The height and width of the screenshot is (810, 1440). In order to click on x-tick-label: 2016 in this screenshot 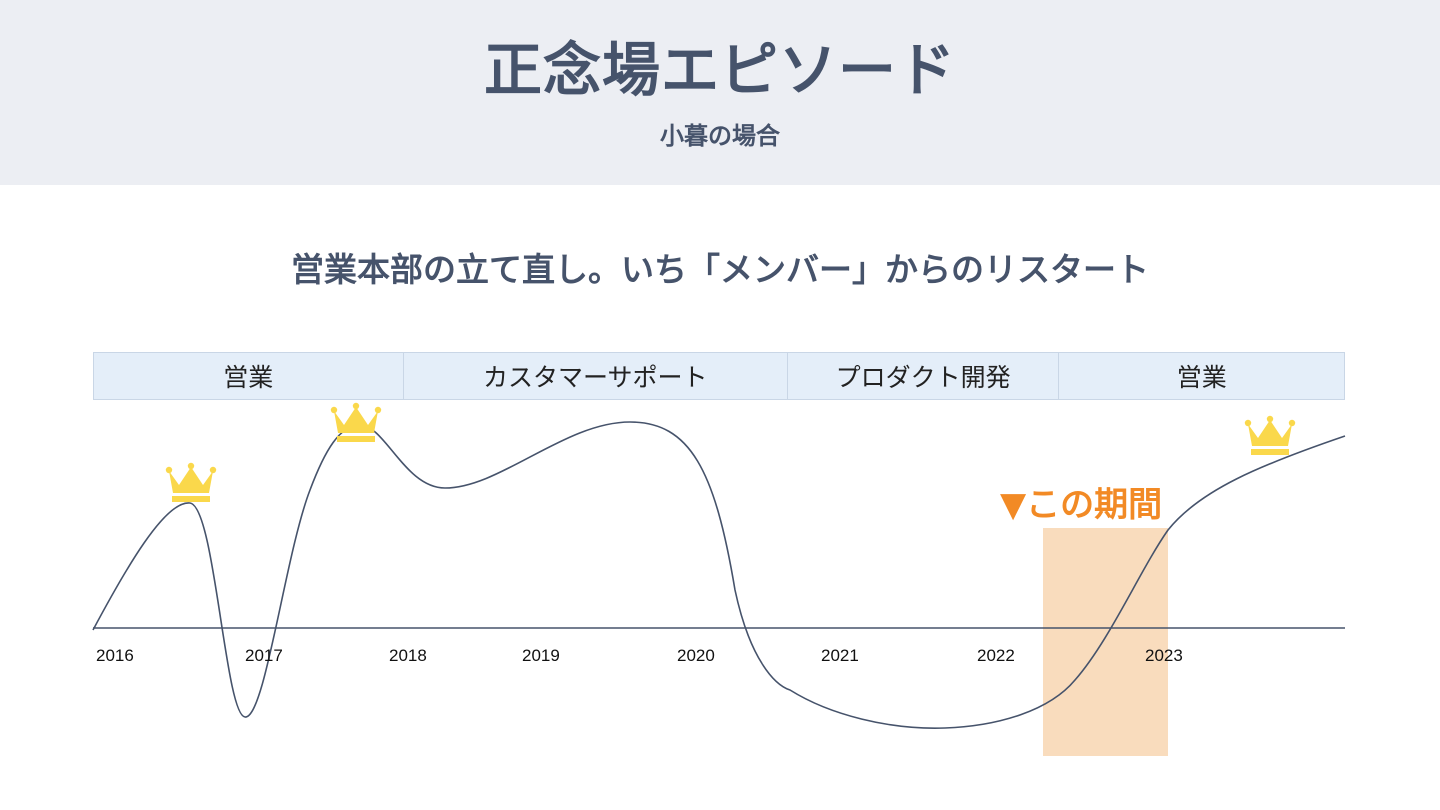, I will do `click(115, 655)`.